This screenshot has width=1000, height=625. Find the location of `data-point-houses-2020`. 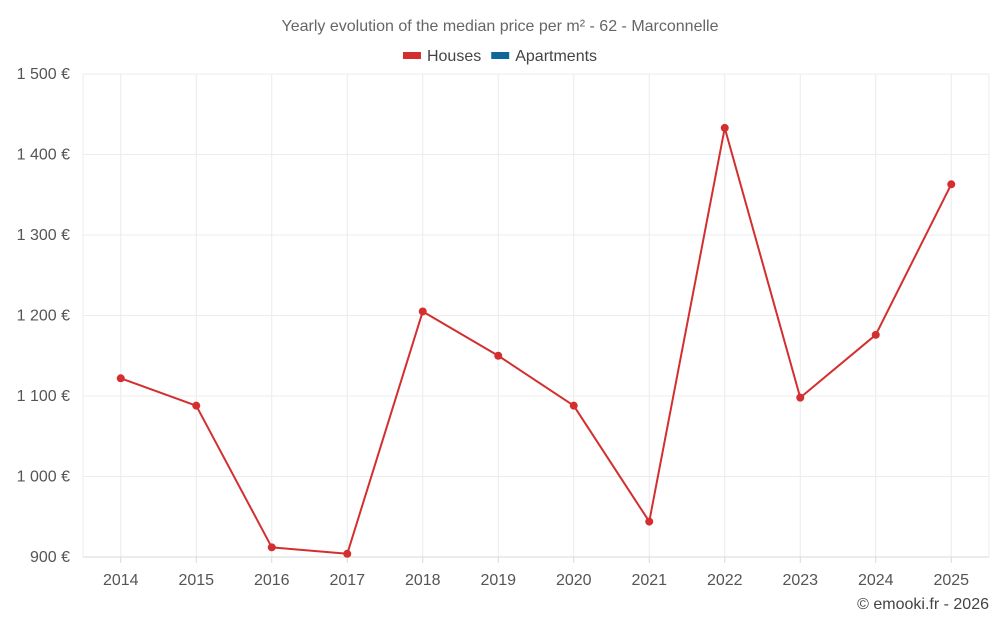

data-point-houses-2020 is located at coordinates (573, 405).